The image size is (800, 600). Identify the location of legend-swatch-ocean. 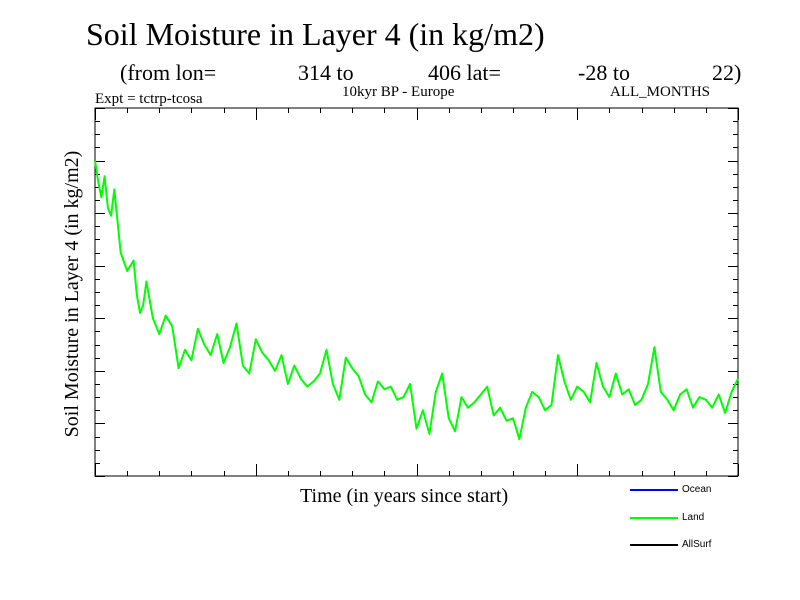
(654, 490).